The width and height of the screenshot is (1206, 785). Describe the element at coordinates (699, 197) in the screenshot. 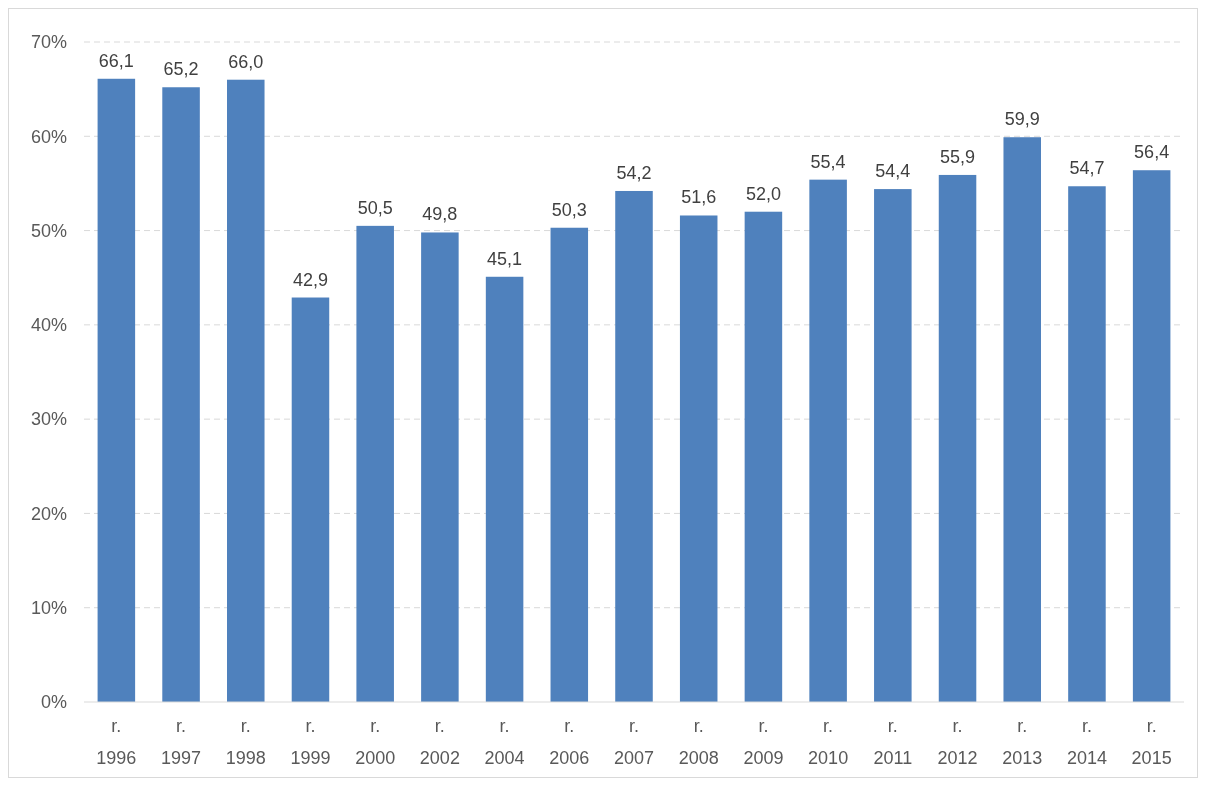

I see `data-label: 51,6` at that location.